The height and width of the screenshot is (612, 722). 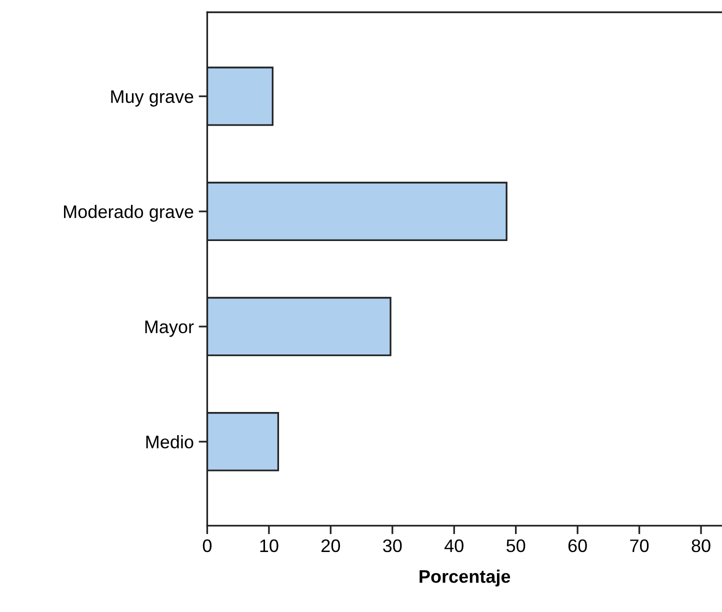 What do you see at coordinates (170, 441) in the screenshot?
I see `y-tick-label: Medio` at bounding box center [170, 441].